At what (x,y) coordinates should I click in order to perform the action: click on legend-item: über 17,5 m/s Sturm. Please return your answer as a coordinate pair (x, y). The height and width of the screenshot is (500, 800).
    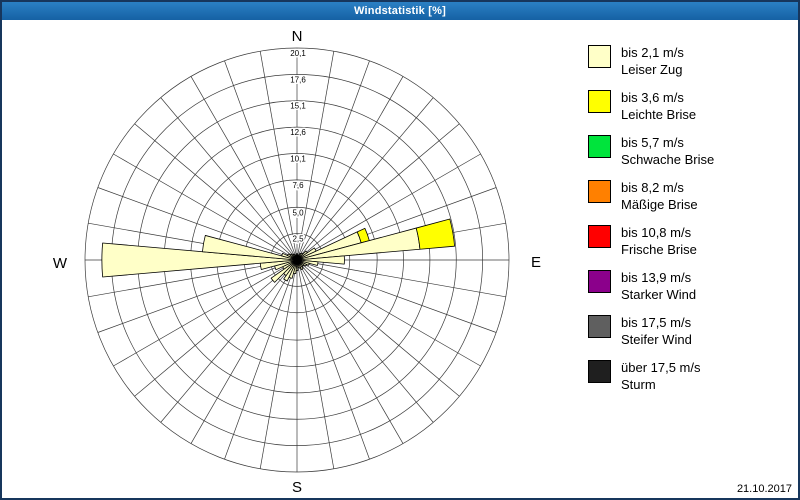
    Looking at the image, I should click on (691, 376).